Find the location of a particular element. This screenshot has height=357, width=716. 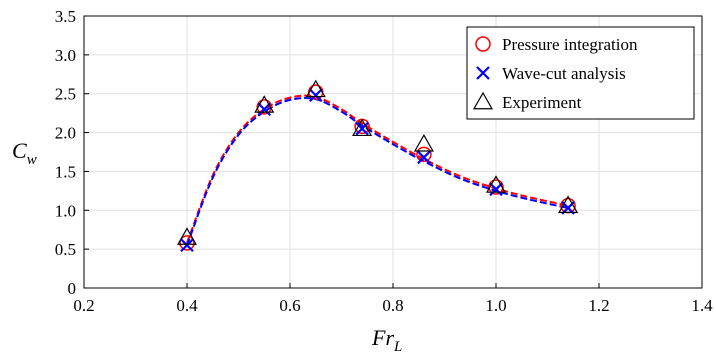

x-tick-label: 1.2 is located at coordinates (598, 305).